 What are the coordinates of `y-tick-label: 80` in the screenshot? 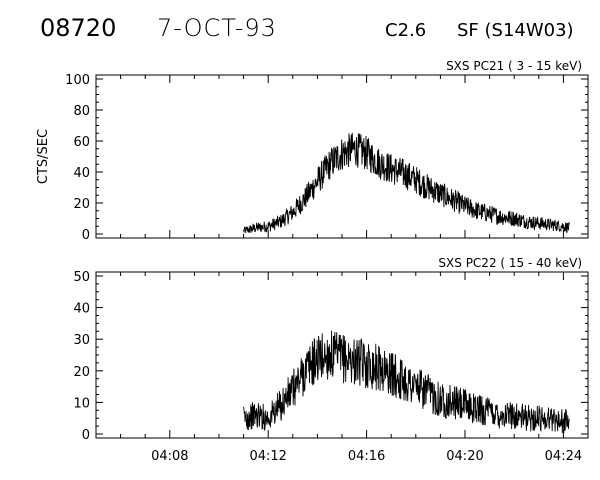 It's located at (81, 111).